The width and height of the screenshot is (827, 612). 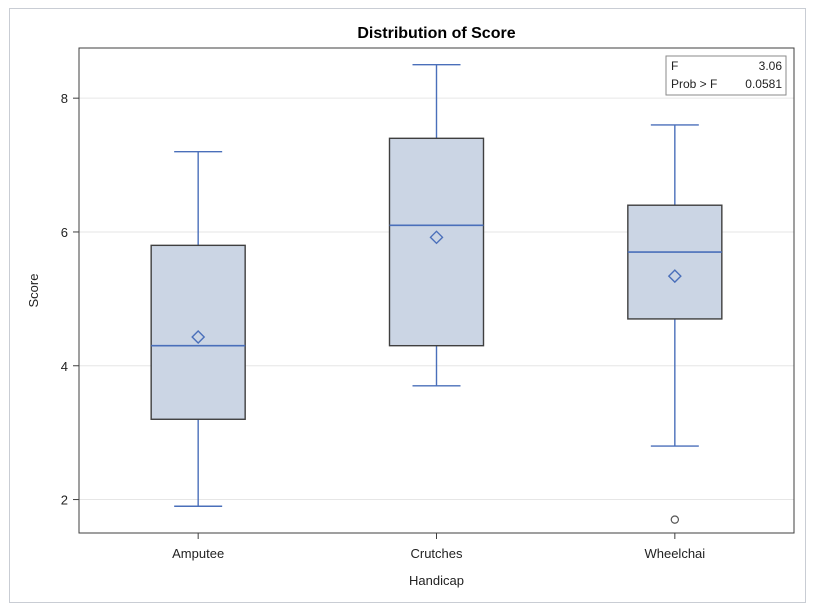 What do you see at coordinates (64, 232) in the screenshot?
I see `y-tick-label: 6` at bounding box center [64, 232].